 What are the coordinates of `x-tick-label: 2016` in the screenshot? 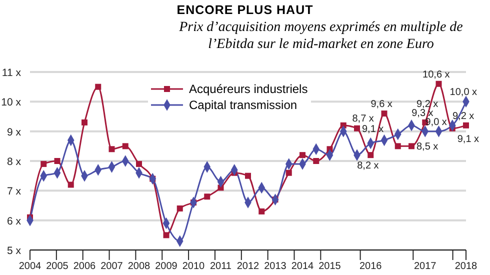 It's located at (371, 266).